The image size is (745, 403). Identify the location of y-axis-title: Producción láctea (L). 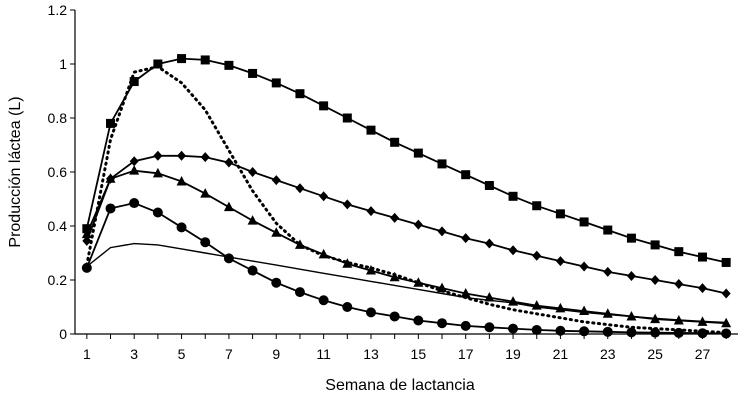
(15, 171).